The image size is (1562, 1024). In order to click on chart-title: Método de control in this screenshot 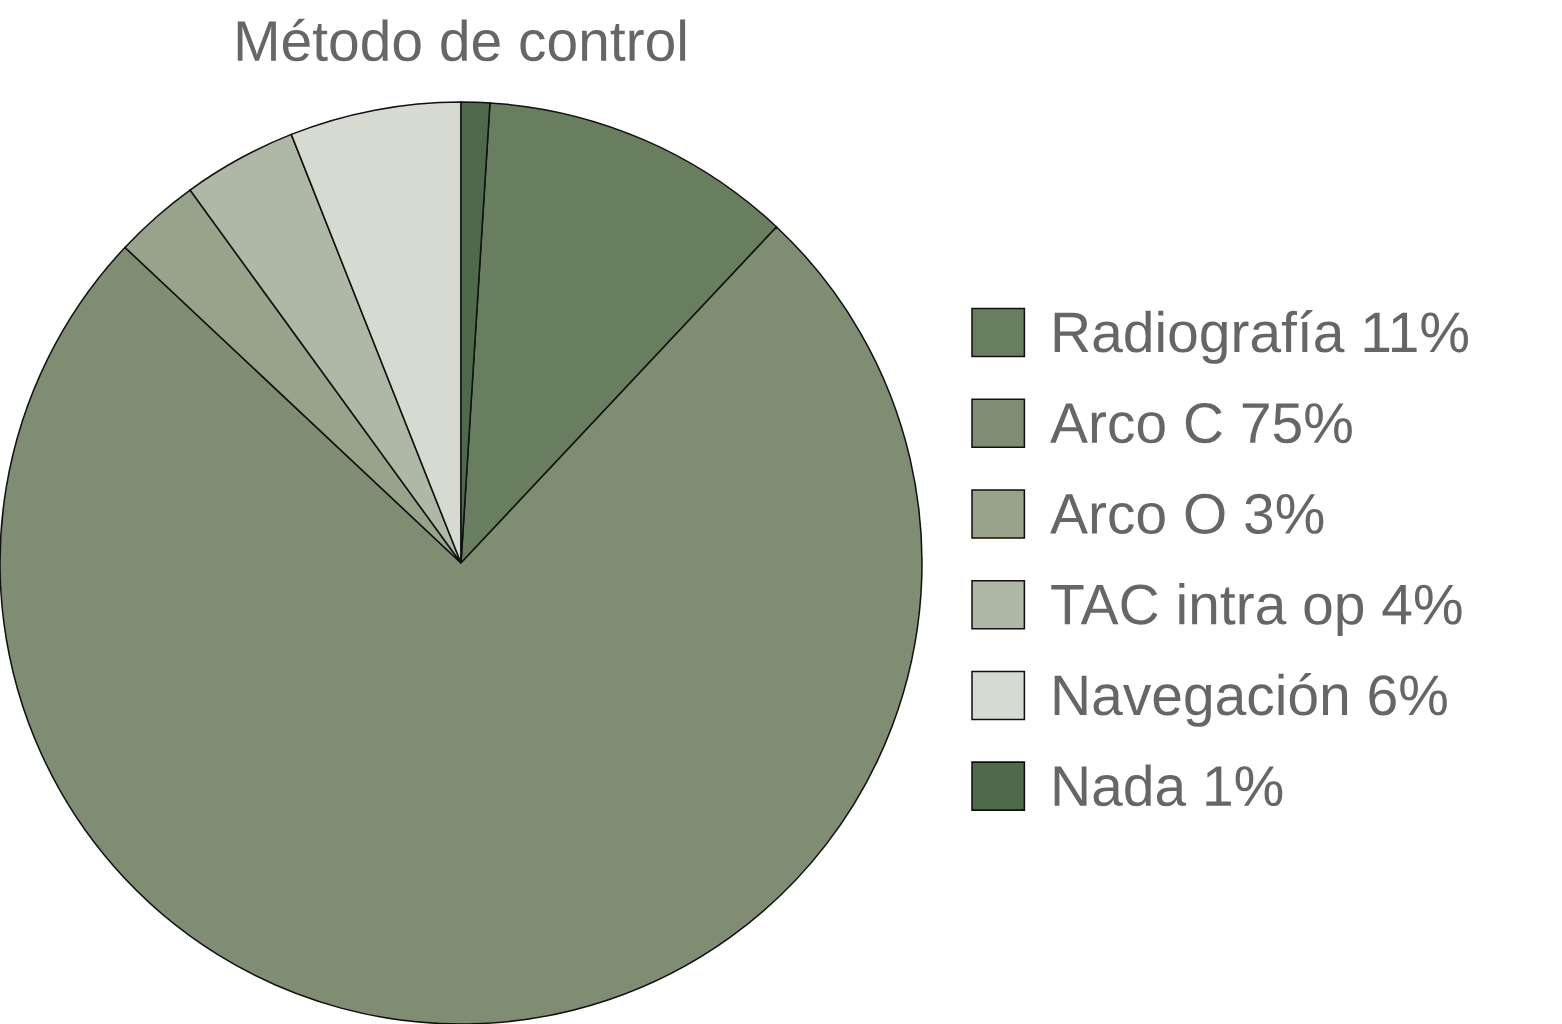, I will do `click(461, 40)`.